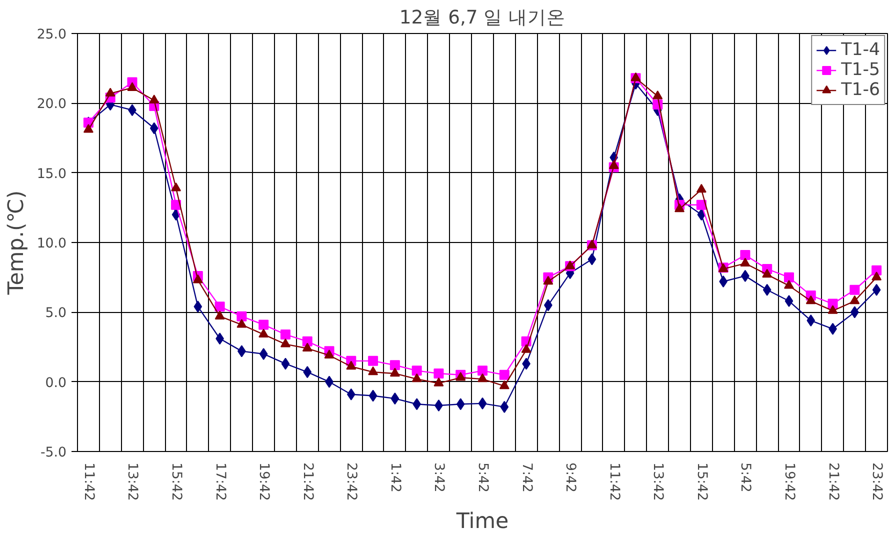 The height and width of the screenshot is (536, 892). I want to click on y-tick-label: 20.0, so click(51, 104).